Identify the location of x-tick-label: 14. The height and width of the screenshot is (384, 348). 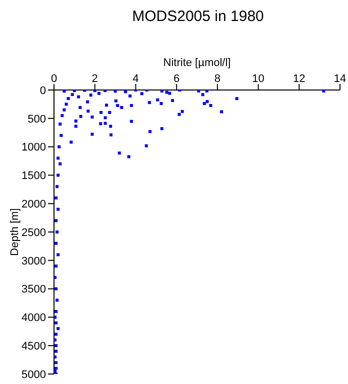
(340, 79).